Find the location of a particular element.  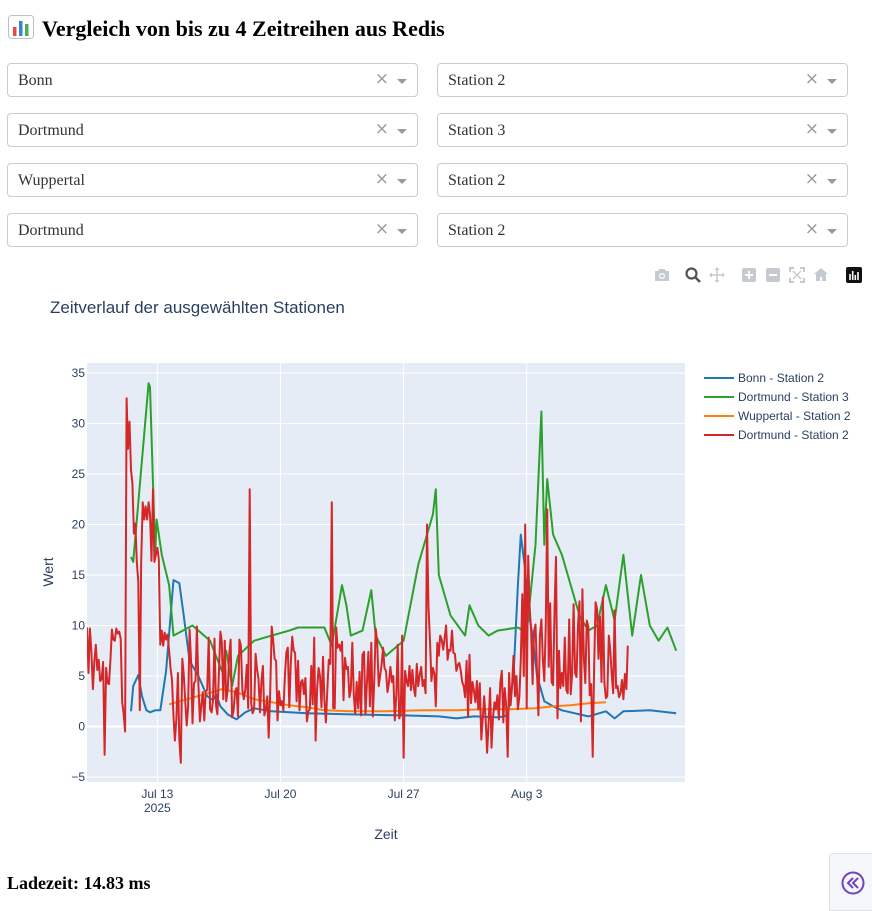

zoom-icon is located at coordinates (693, 275).